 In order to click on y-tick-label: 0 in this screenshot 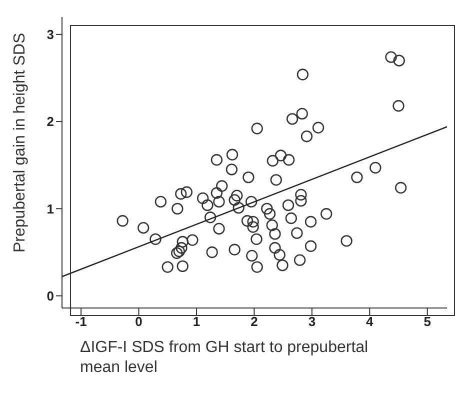, I will do `click(50, 296)`.